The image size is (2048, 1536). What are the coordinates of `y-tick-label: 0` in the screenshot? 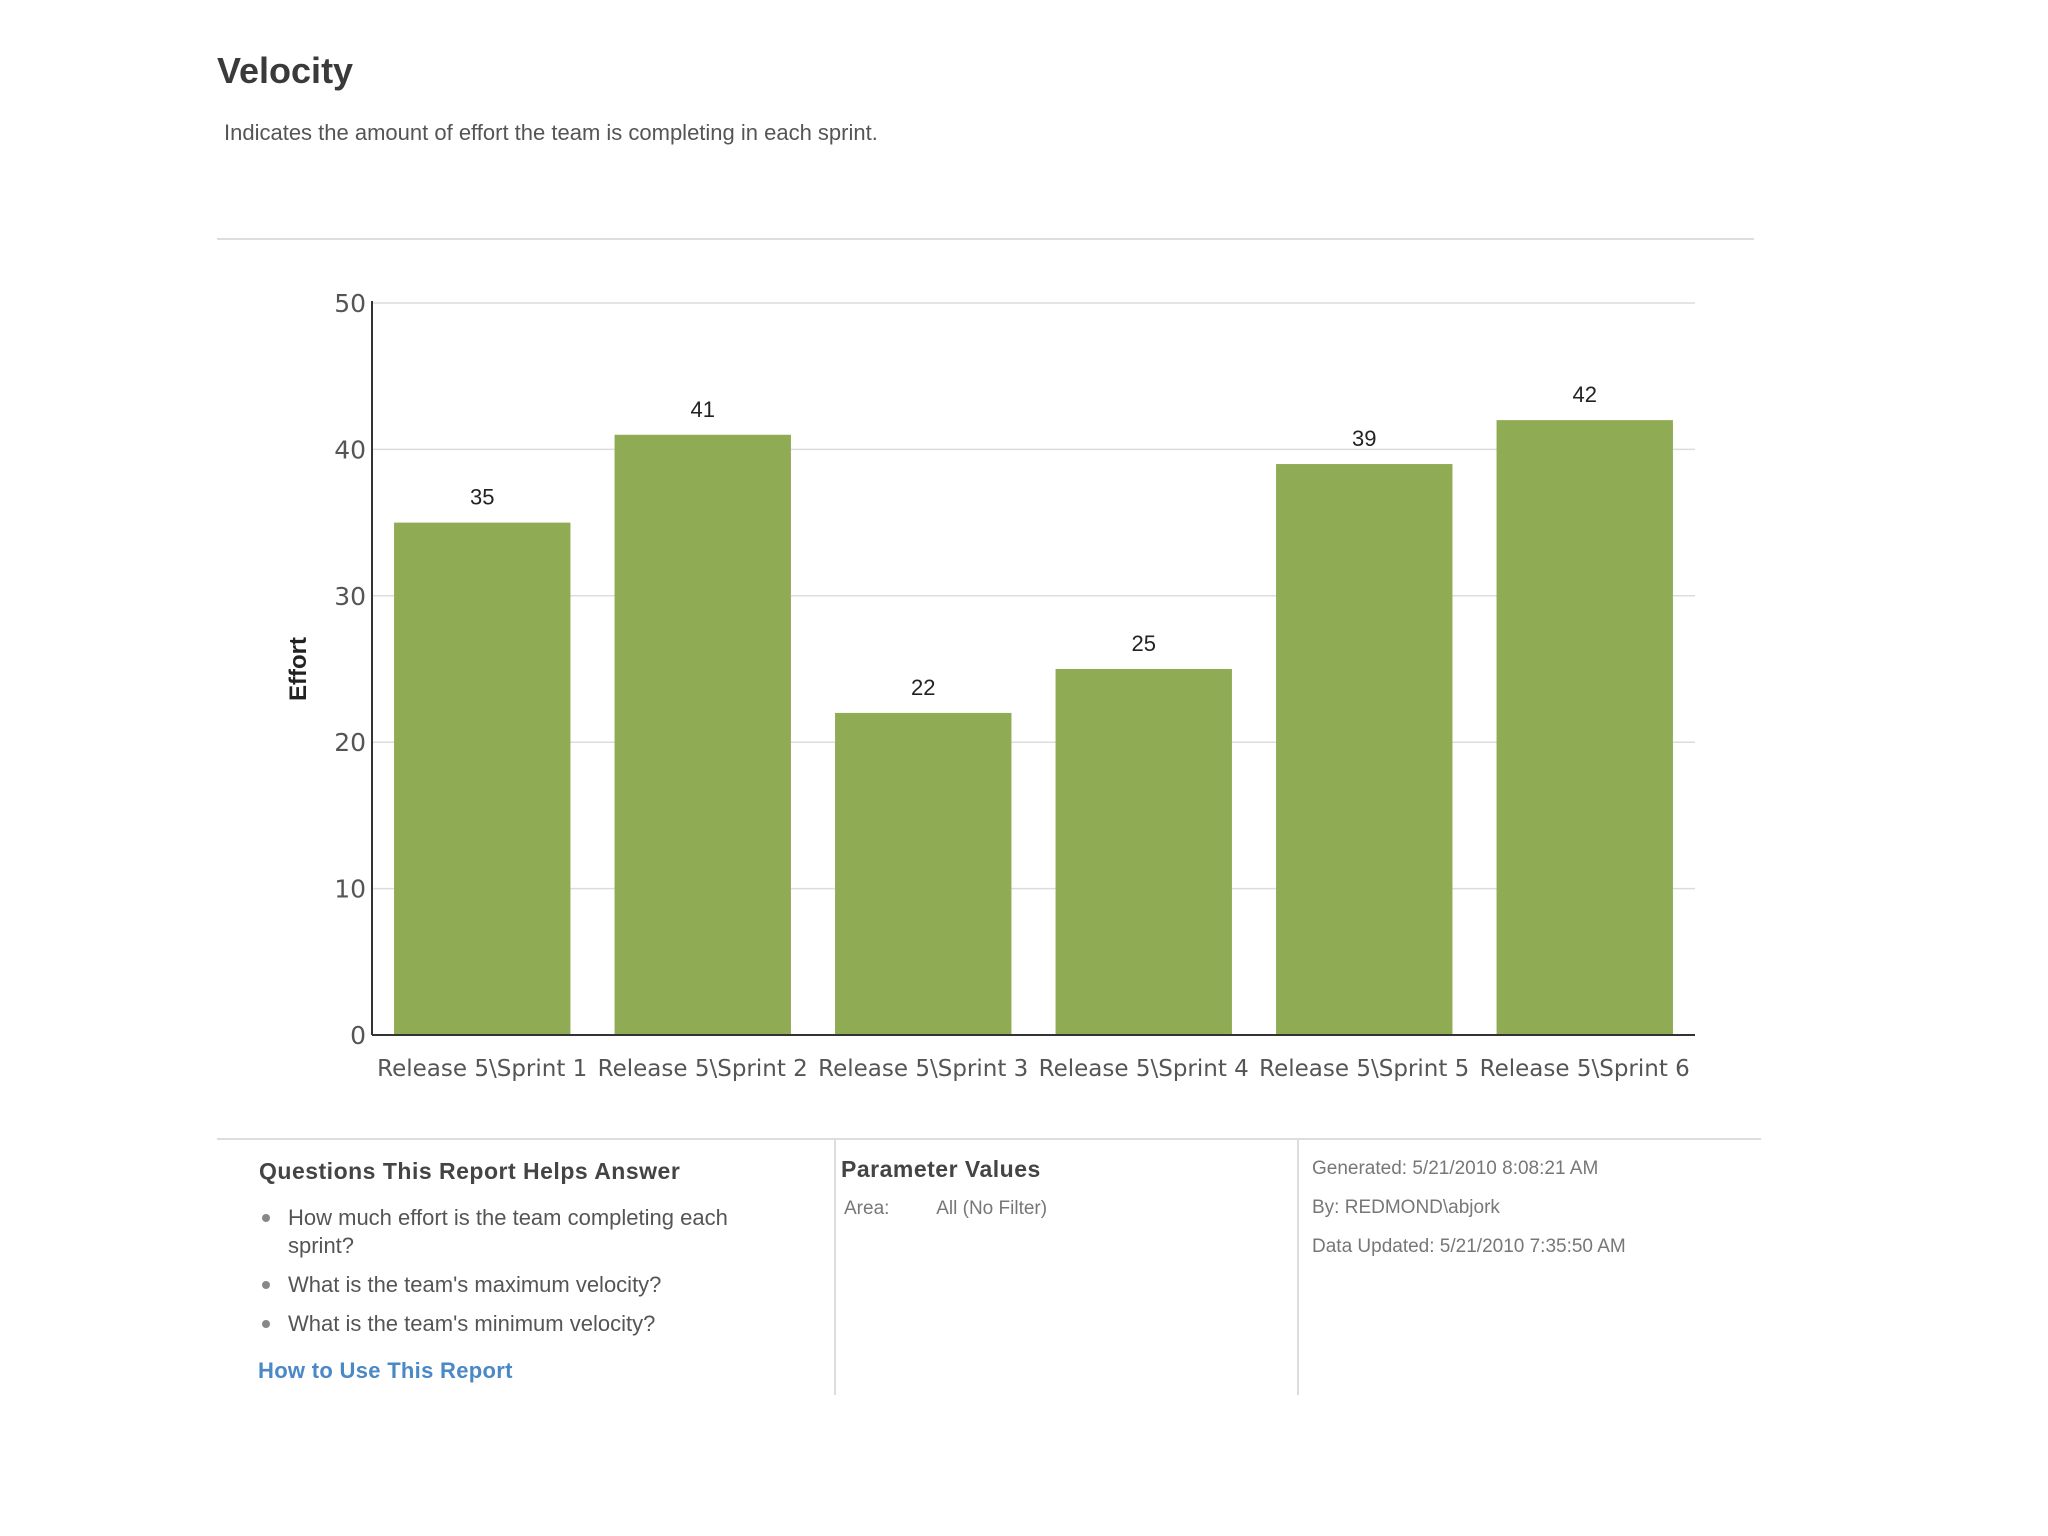 It's located at (358, 1035).